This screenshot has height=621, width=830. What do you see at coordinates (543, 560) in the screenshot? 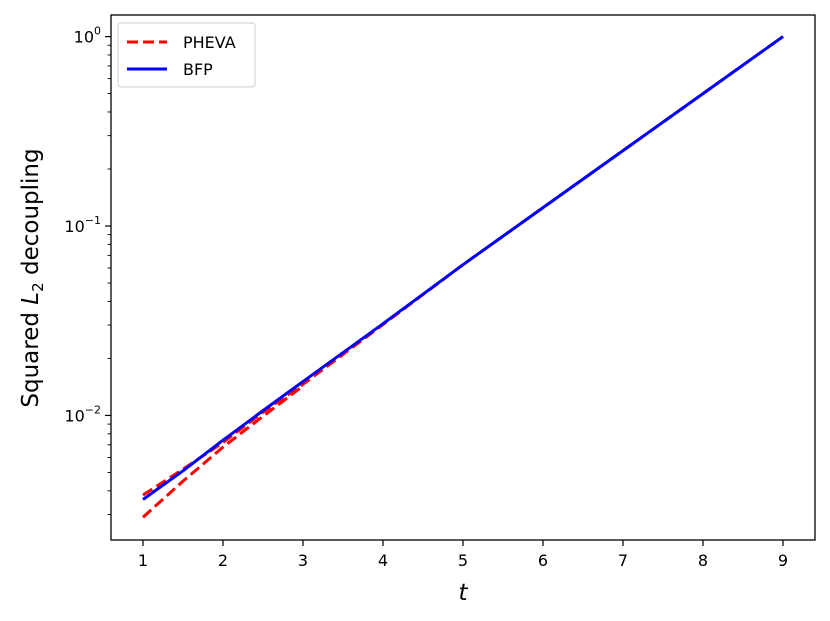
I see `x-tick-label: 6` at bounding box center [543, 560].